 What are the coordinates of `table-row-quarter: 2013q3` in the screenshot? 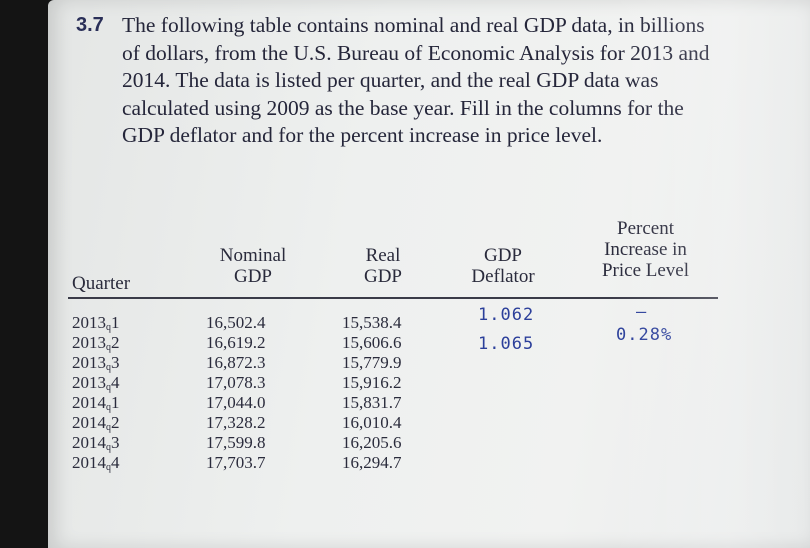 It's located at (96, 363).